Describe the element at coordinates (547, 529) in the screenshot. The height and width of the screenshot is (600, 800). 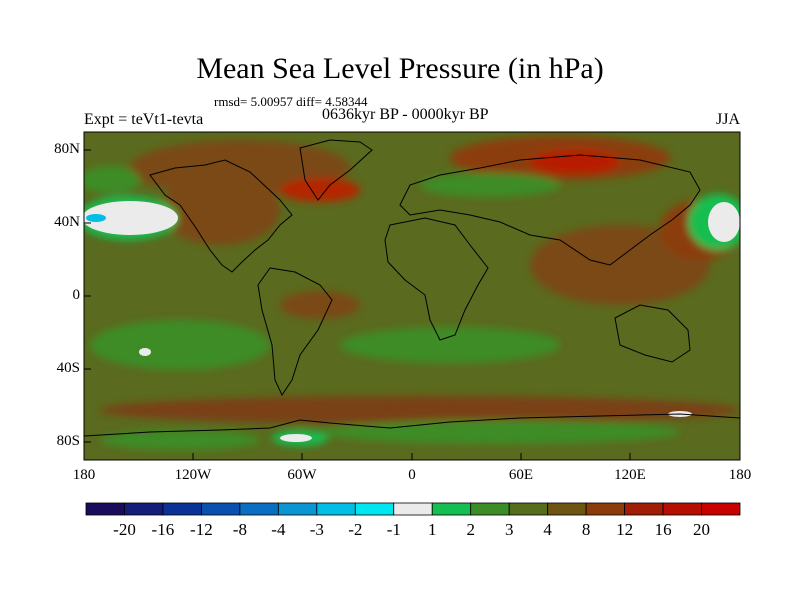
I see `colorbar-label-11: 4` at that location.